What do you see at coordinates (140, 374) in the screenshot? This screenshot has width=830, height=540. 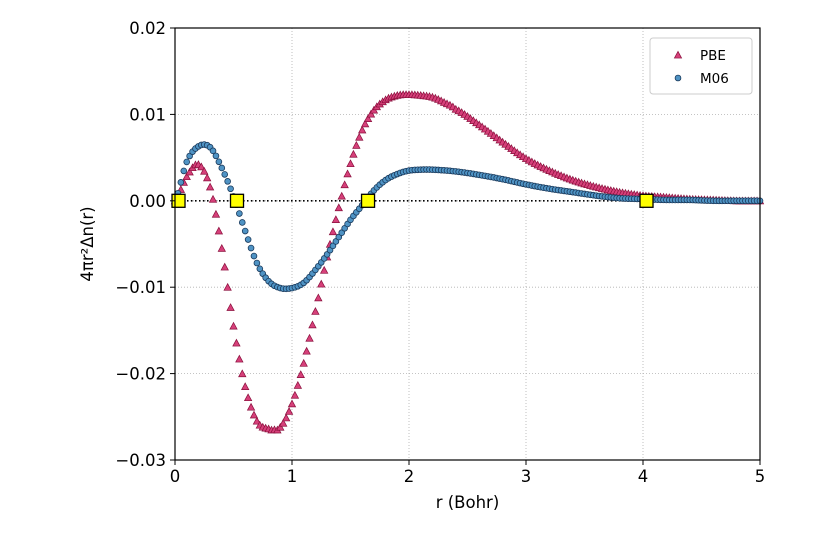 I see `y-tick-label: −0.02` at bounding box center [140, 374].